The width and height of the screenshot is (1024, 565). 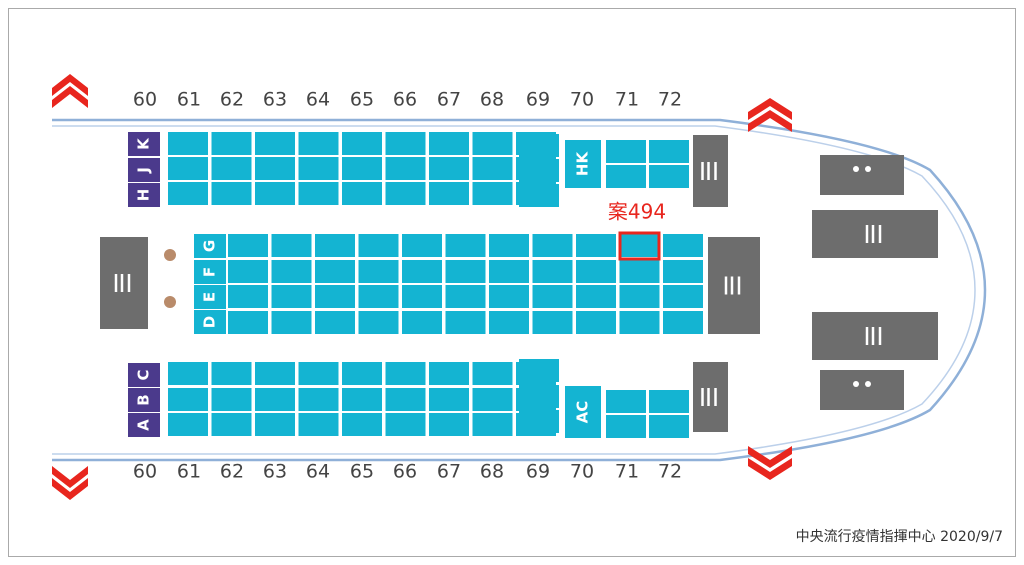 I want to click on seat-letter: B, so click(x=144, y=399).